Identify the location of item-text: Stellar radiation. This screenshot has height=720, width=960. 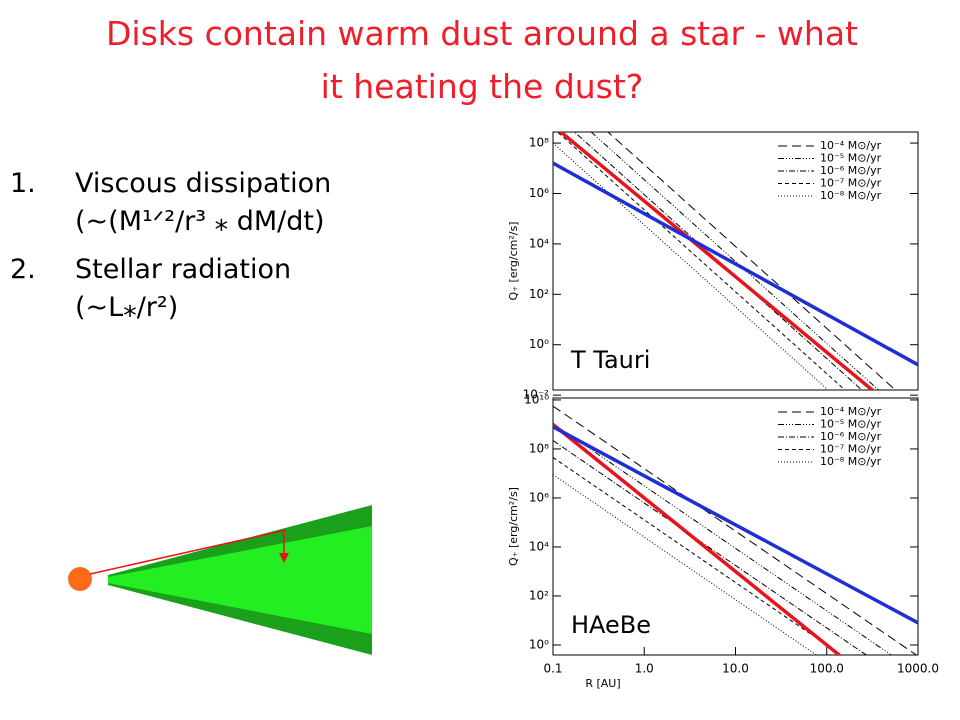
(183, 269).